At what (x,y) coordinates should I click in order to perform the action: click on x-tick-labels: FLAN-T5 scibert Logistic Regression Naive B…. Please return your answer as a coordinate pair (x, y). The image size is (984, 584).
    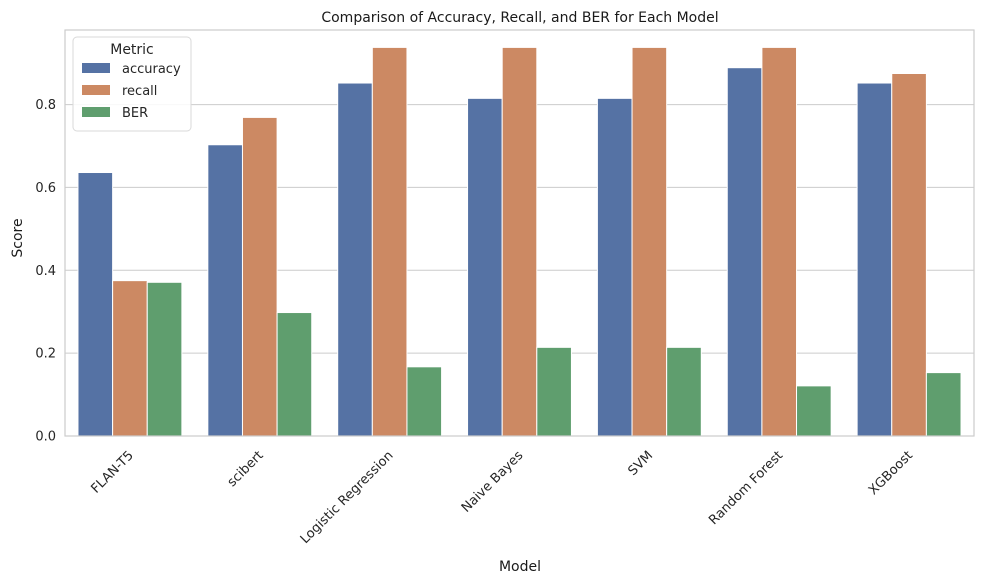
    Looking at the image, I should click on (501, 497).